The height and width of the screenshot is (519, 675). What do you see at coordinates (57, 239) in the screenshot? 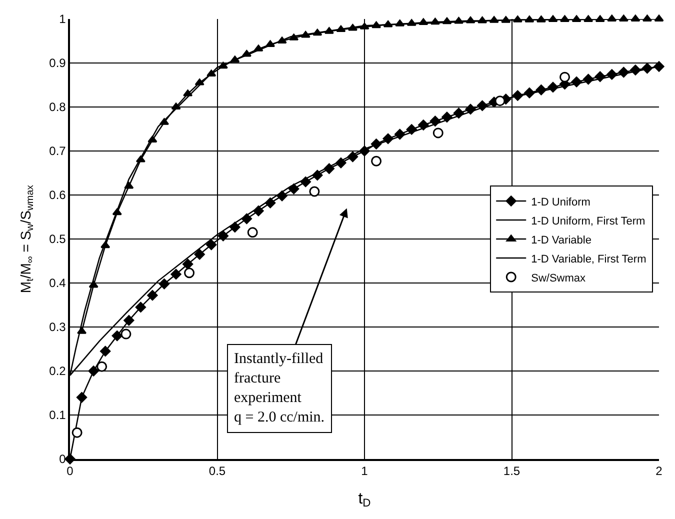
I see `y-tick-label: 0.5` at bounding box center [57, 239].